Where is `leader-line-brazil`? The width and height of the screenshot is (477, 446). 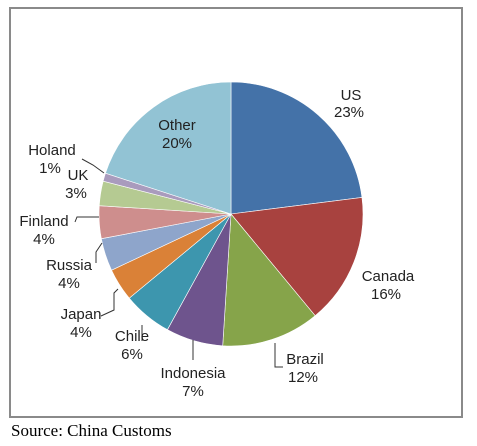 leader-line-brazil is located at coordinates (278, 355).